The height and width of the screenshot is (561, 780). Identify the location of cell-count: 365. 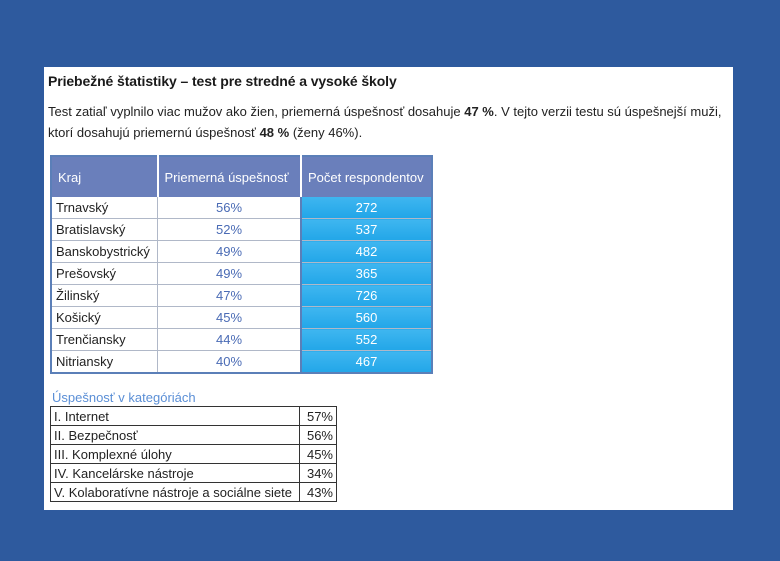
(366, 273).